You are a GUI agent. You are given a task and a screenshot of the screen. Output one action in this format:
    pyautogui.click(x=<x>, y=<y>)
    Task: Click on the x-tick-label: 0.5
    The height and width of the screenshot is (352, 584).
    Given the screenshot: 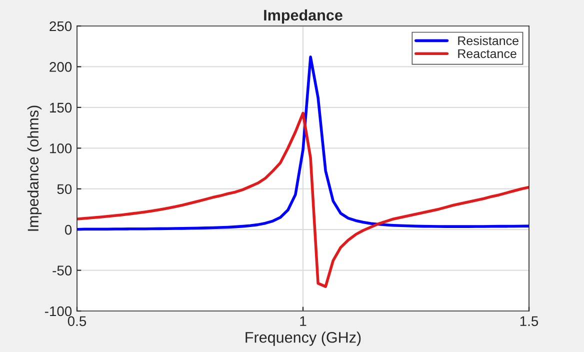 What is the action you would take?
    pyautogui.click(x=77, y=321)
    